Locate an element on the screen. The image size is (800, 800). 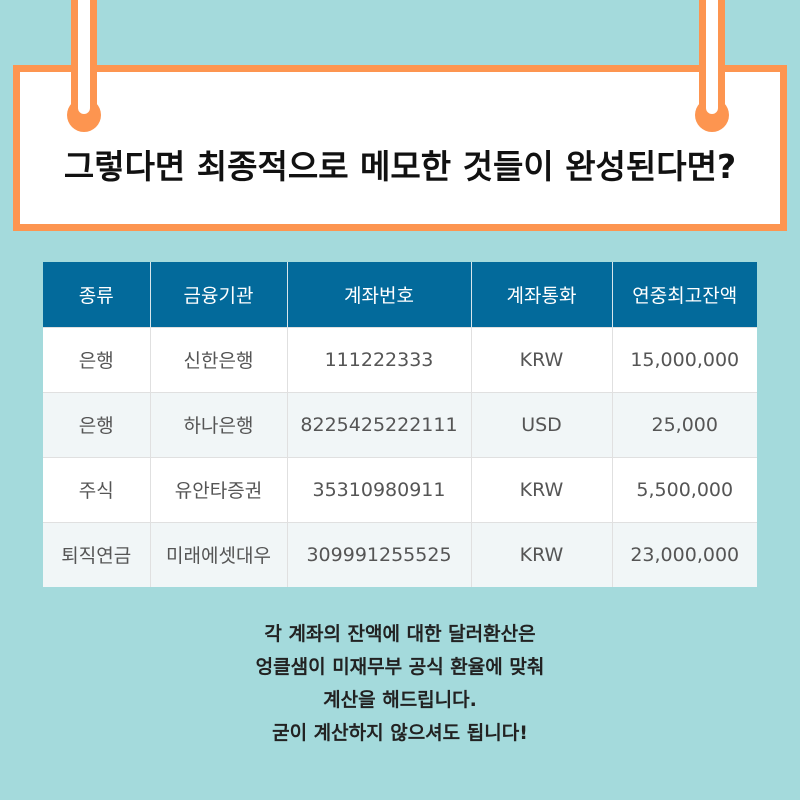
note-line: 굳이 계산하지 않으셔도 됩니다! is located at coordinates (400, 733).